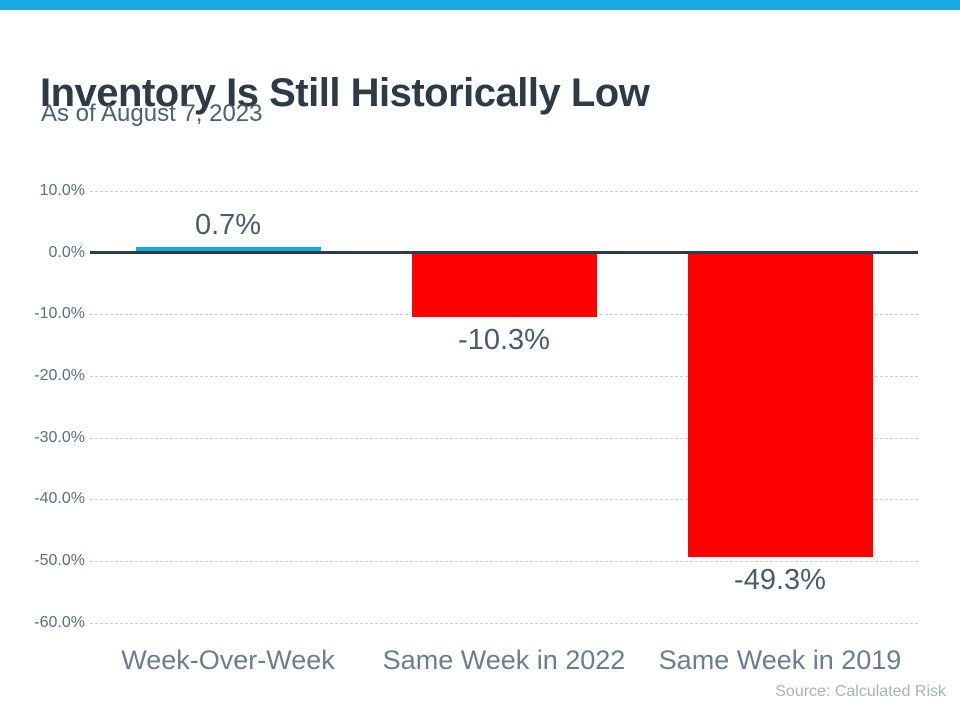 The height and width of the screenshot is (720, 960). What do you see at coordinates (152, 113) in the screenshot?
I see `subtitle-date: As of August 7, 2023` at bounding box center [152, 113].